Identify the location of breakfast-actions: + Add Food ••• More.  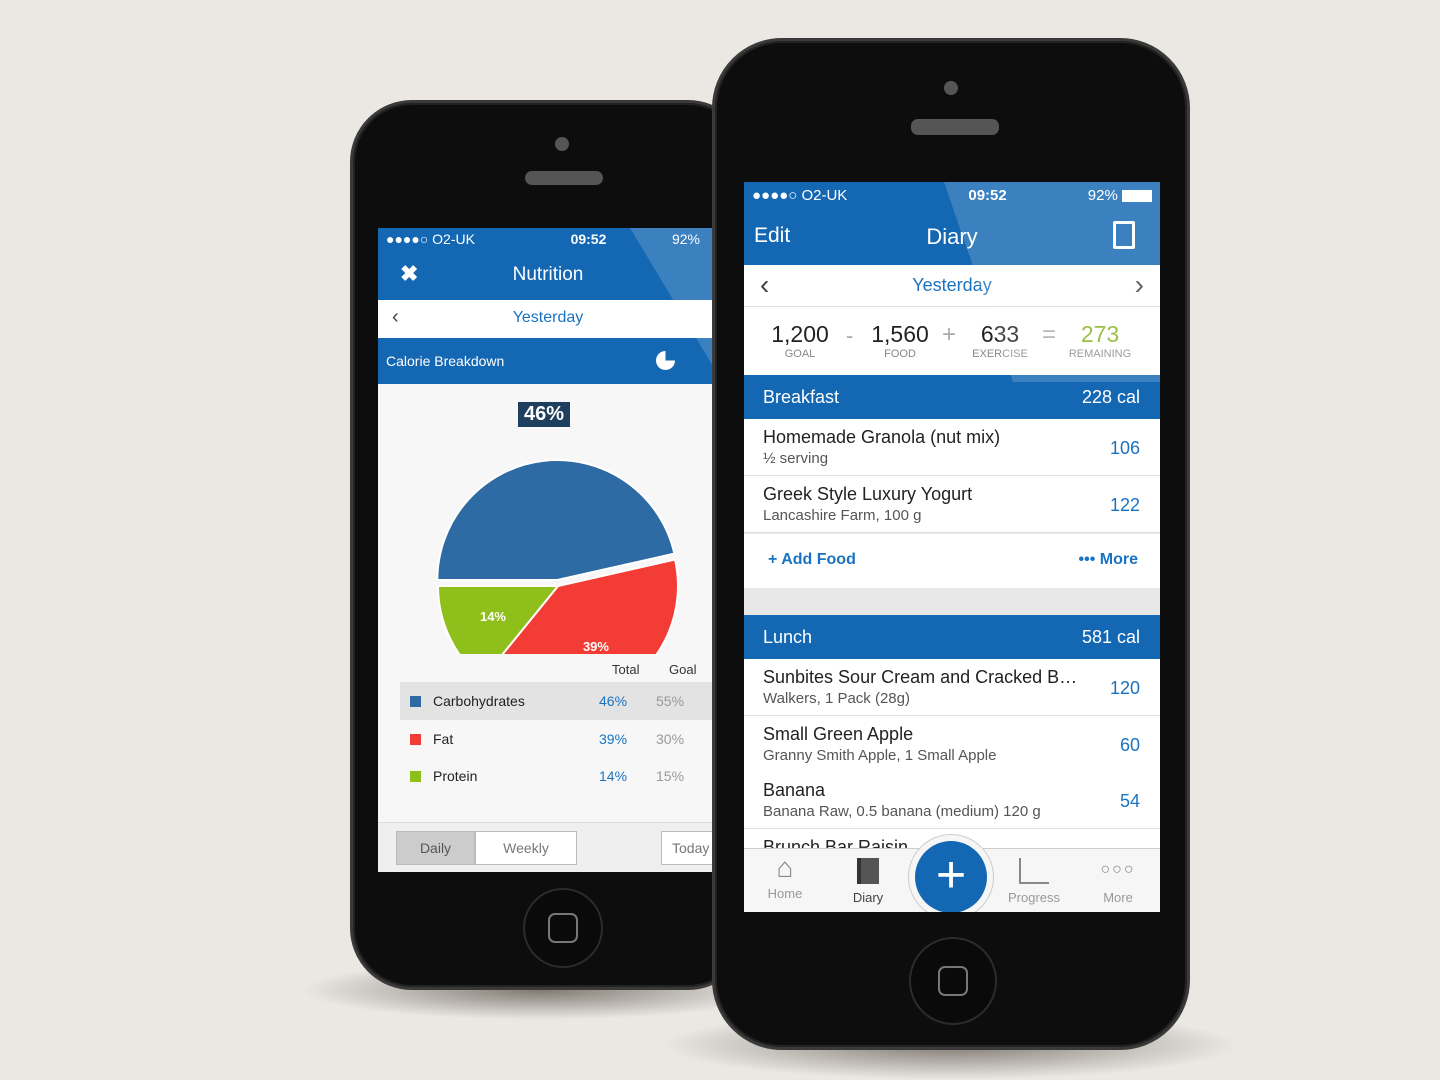
(952, 561).